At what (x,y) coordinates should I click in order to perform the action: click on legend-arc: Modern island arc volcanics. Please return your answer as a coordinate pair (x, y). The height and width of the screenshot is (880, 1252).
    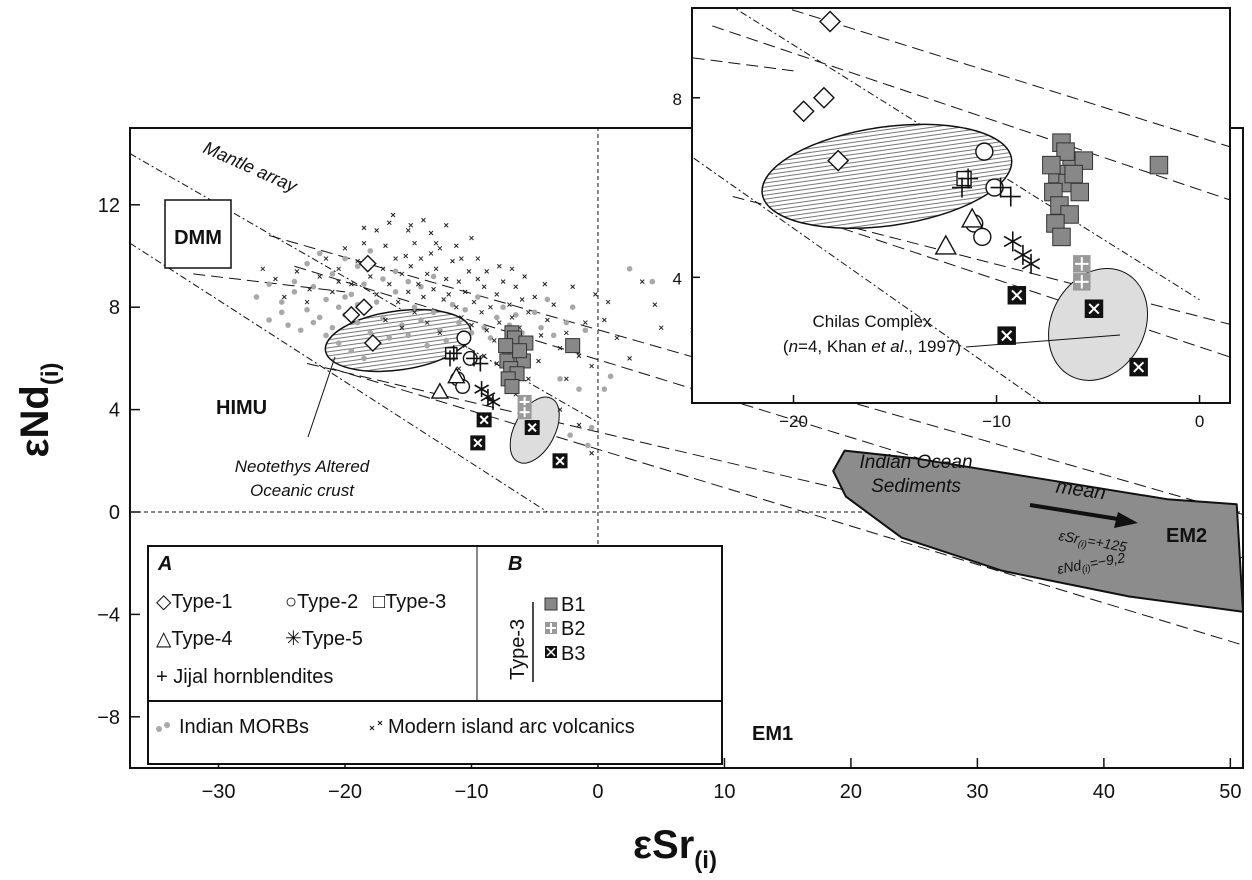
    Looking at the image, I should click on (511, 727).